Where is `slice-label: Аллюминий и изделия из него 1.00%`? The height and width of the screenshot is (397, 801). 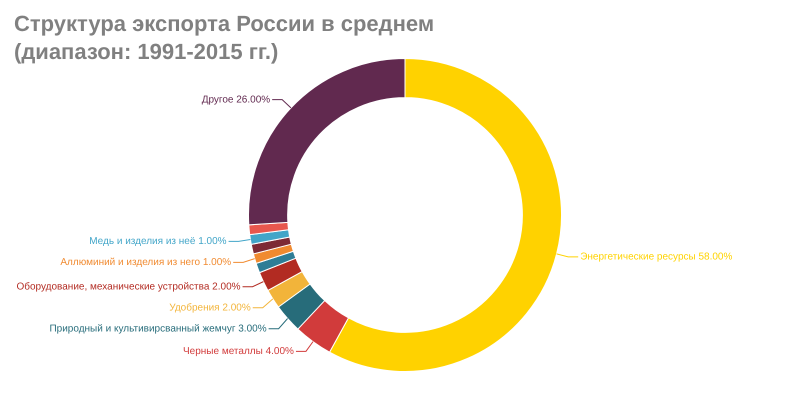
slice-label: Аллюминий и изделия из него 1.00% is located at coordinates (146, 262).